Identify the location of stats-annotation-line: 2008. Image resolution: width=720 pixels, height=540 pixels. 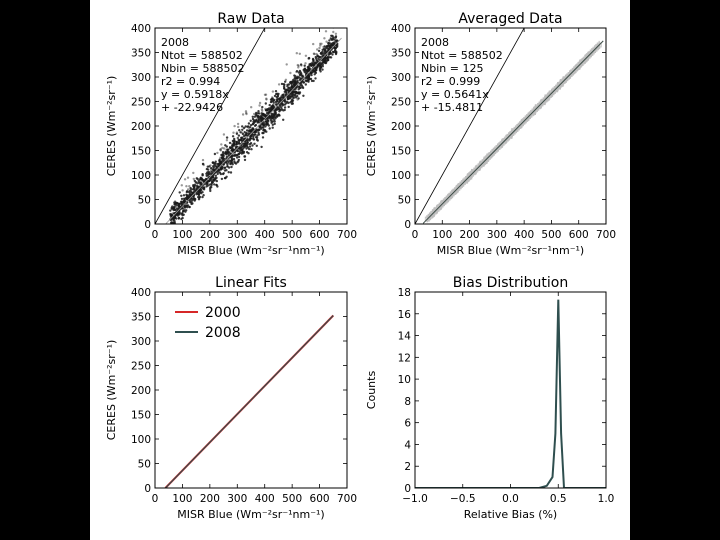
(435, 42).